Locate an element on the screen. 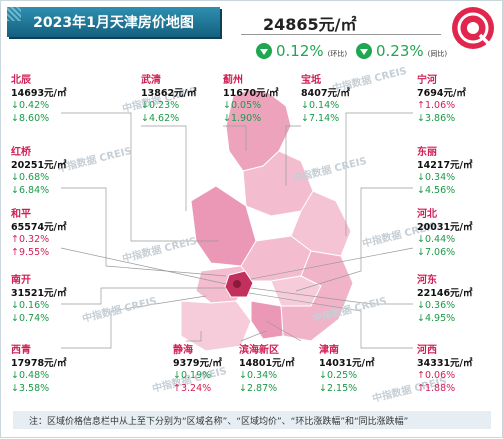  yoy-change: ↓4.56% is located at coordinates (436, 190).